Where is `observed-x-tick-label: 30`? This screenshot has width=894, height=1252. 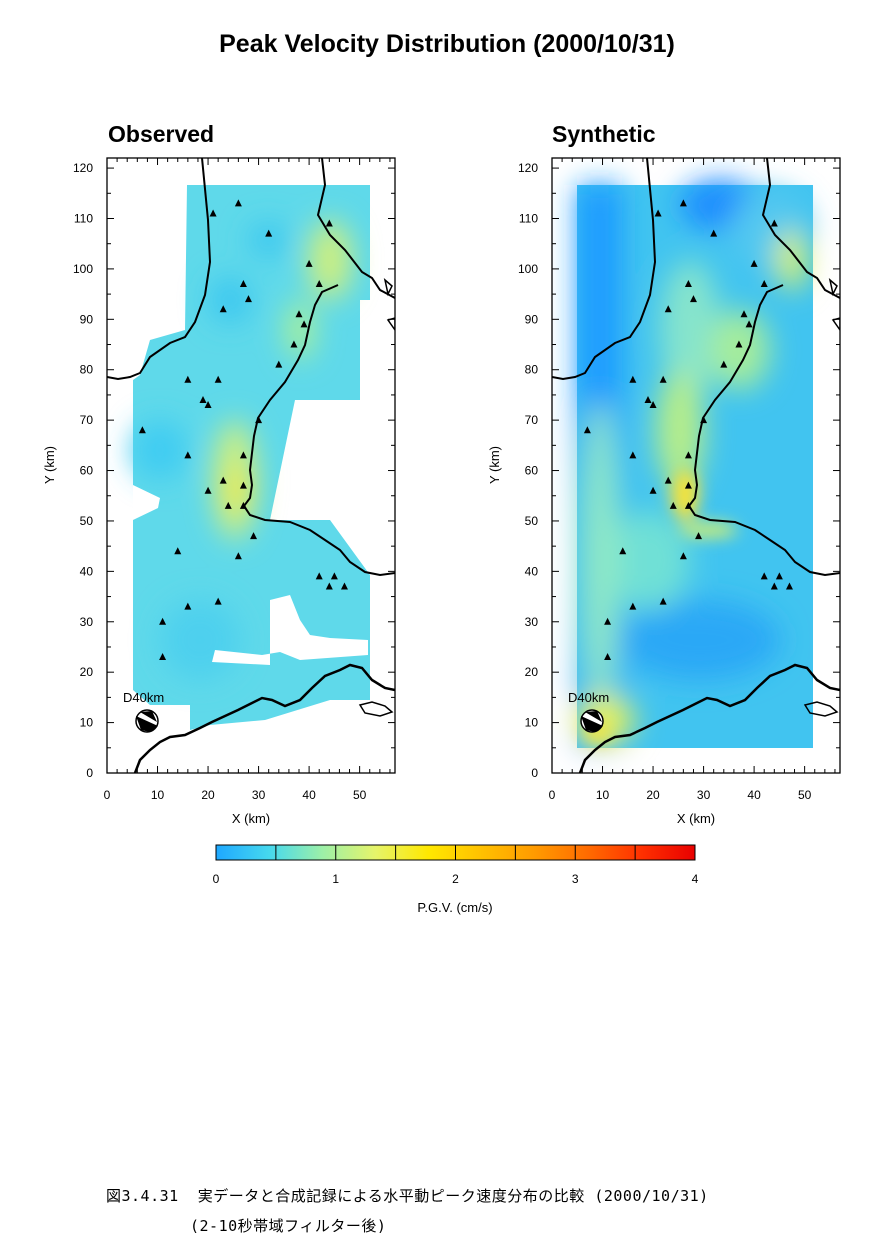
observed-x-tick-label: 30 is located at coordinates (259, 795).